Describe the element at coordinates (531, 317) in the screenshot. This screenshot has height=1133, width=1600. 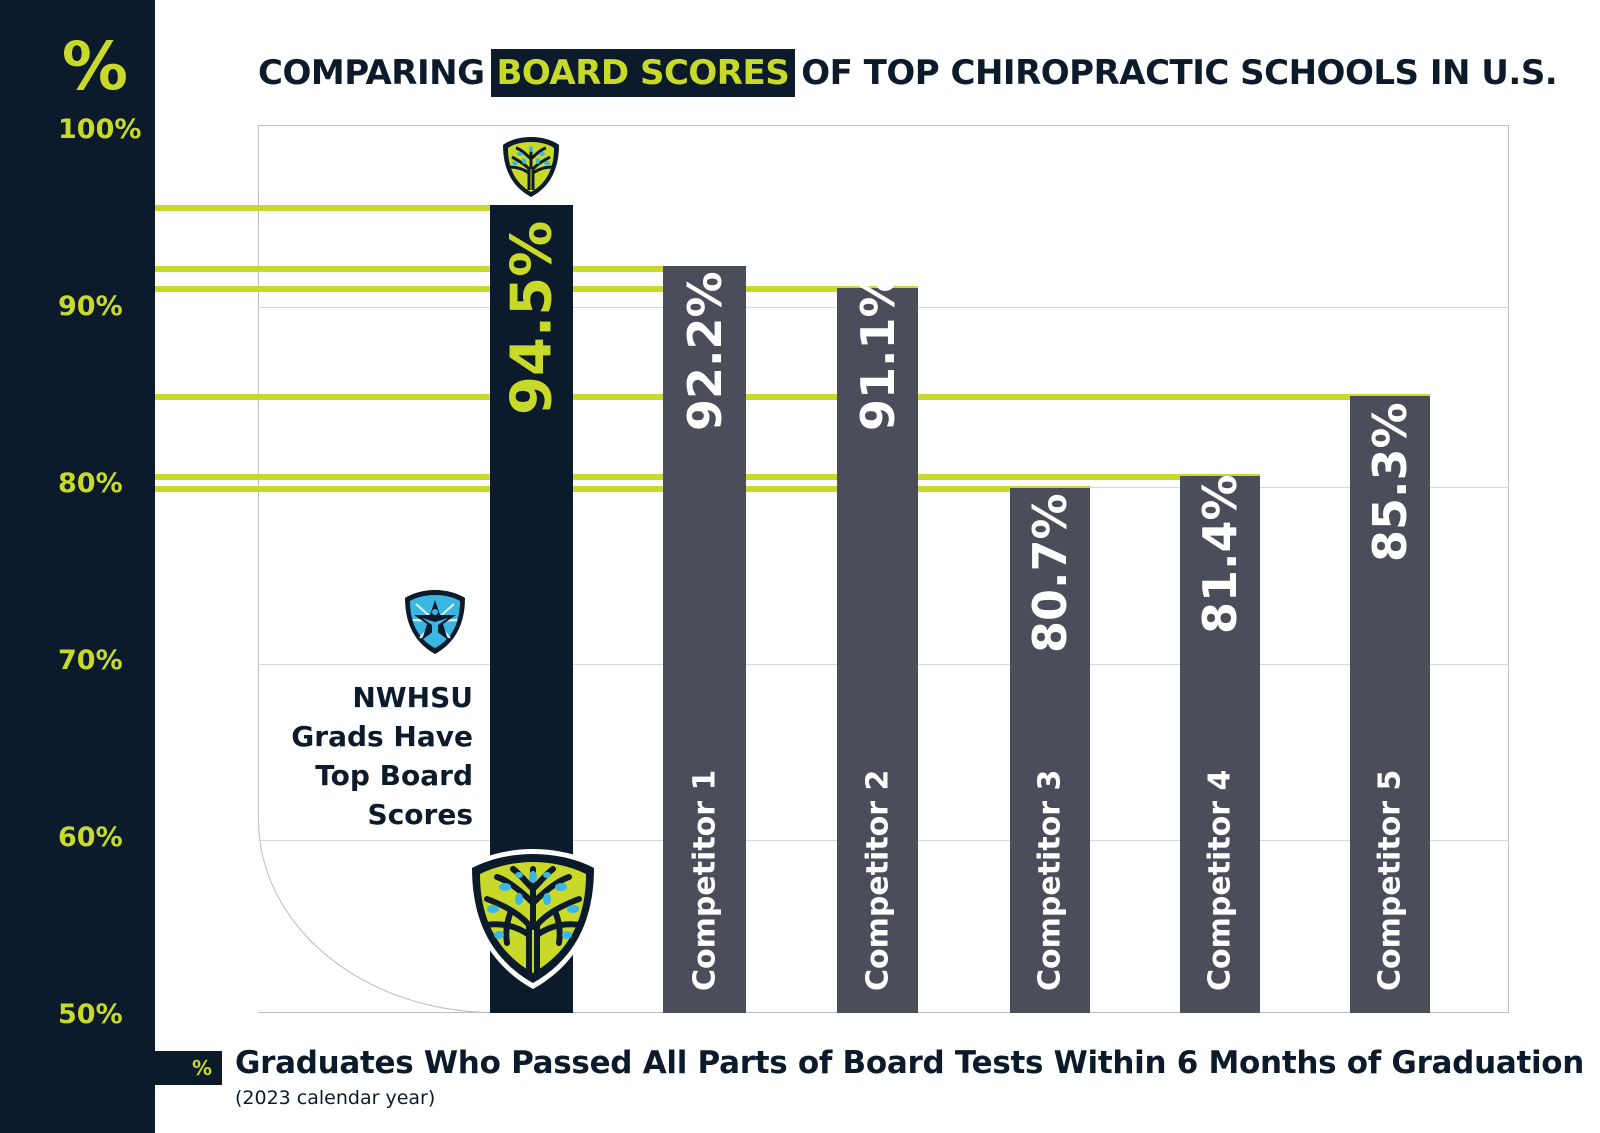
I see `bar-value-nwhsu: 94.5%` at that location.